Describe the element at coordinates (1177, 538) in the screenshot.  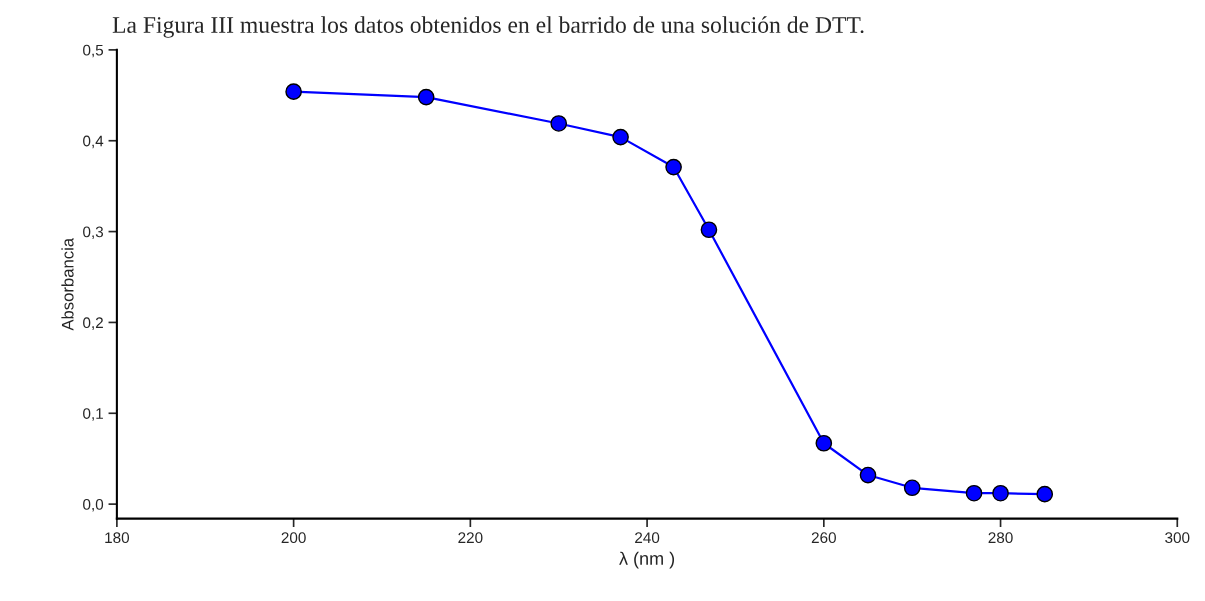
I see `x-tick-label: 300` at that location.